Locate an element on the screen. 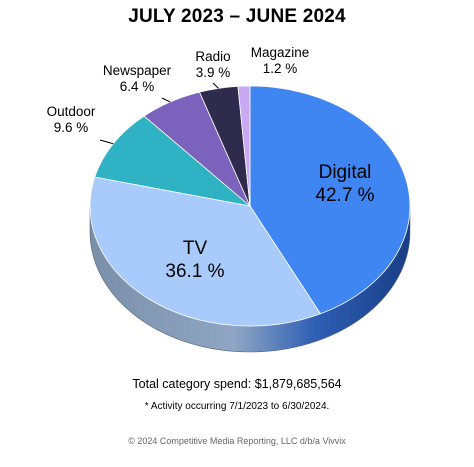 The image size is (474, 467). leader-line-radio is located at coordinates (215, 85).